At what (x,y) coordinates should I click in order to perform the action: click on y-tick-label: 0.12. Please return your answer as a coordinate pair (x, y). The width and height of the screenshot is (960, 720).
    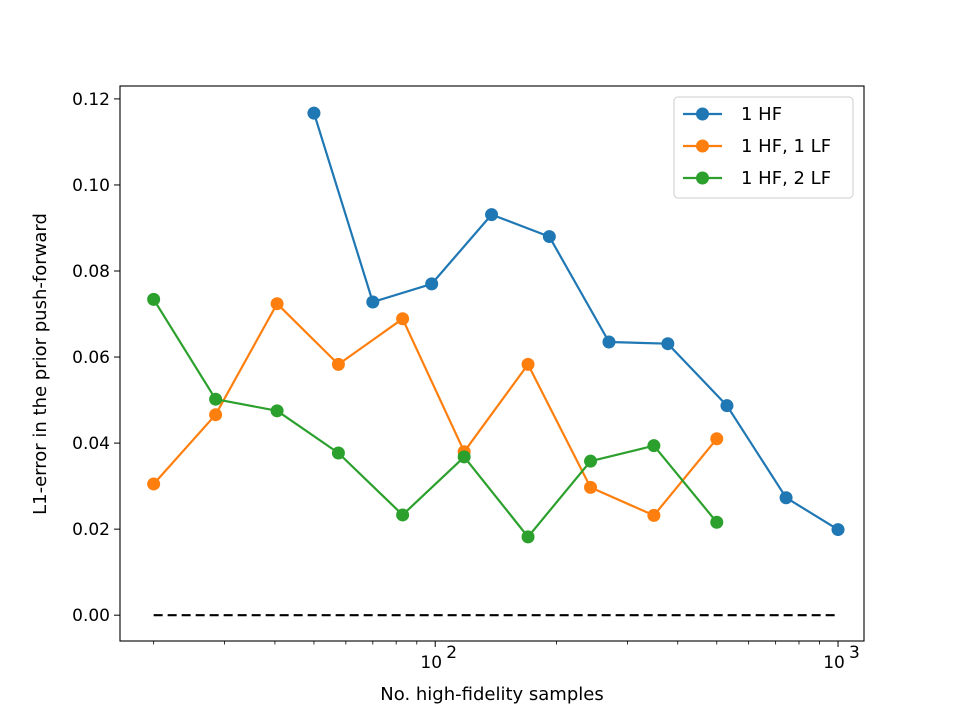
    Looking at the image, I should click on (91, 100).